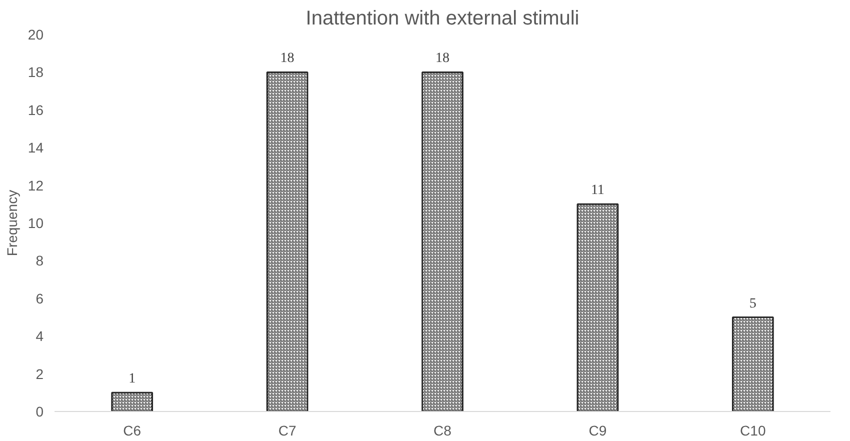  What do you see at coordinates (287, 430) in the screenshot?
I see `x-tick-label: C7` at bounding box center [287, 430].